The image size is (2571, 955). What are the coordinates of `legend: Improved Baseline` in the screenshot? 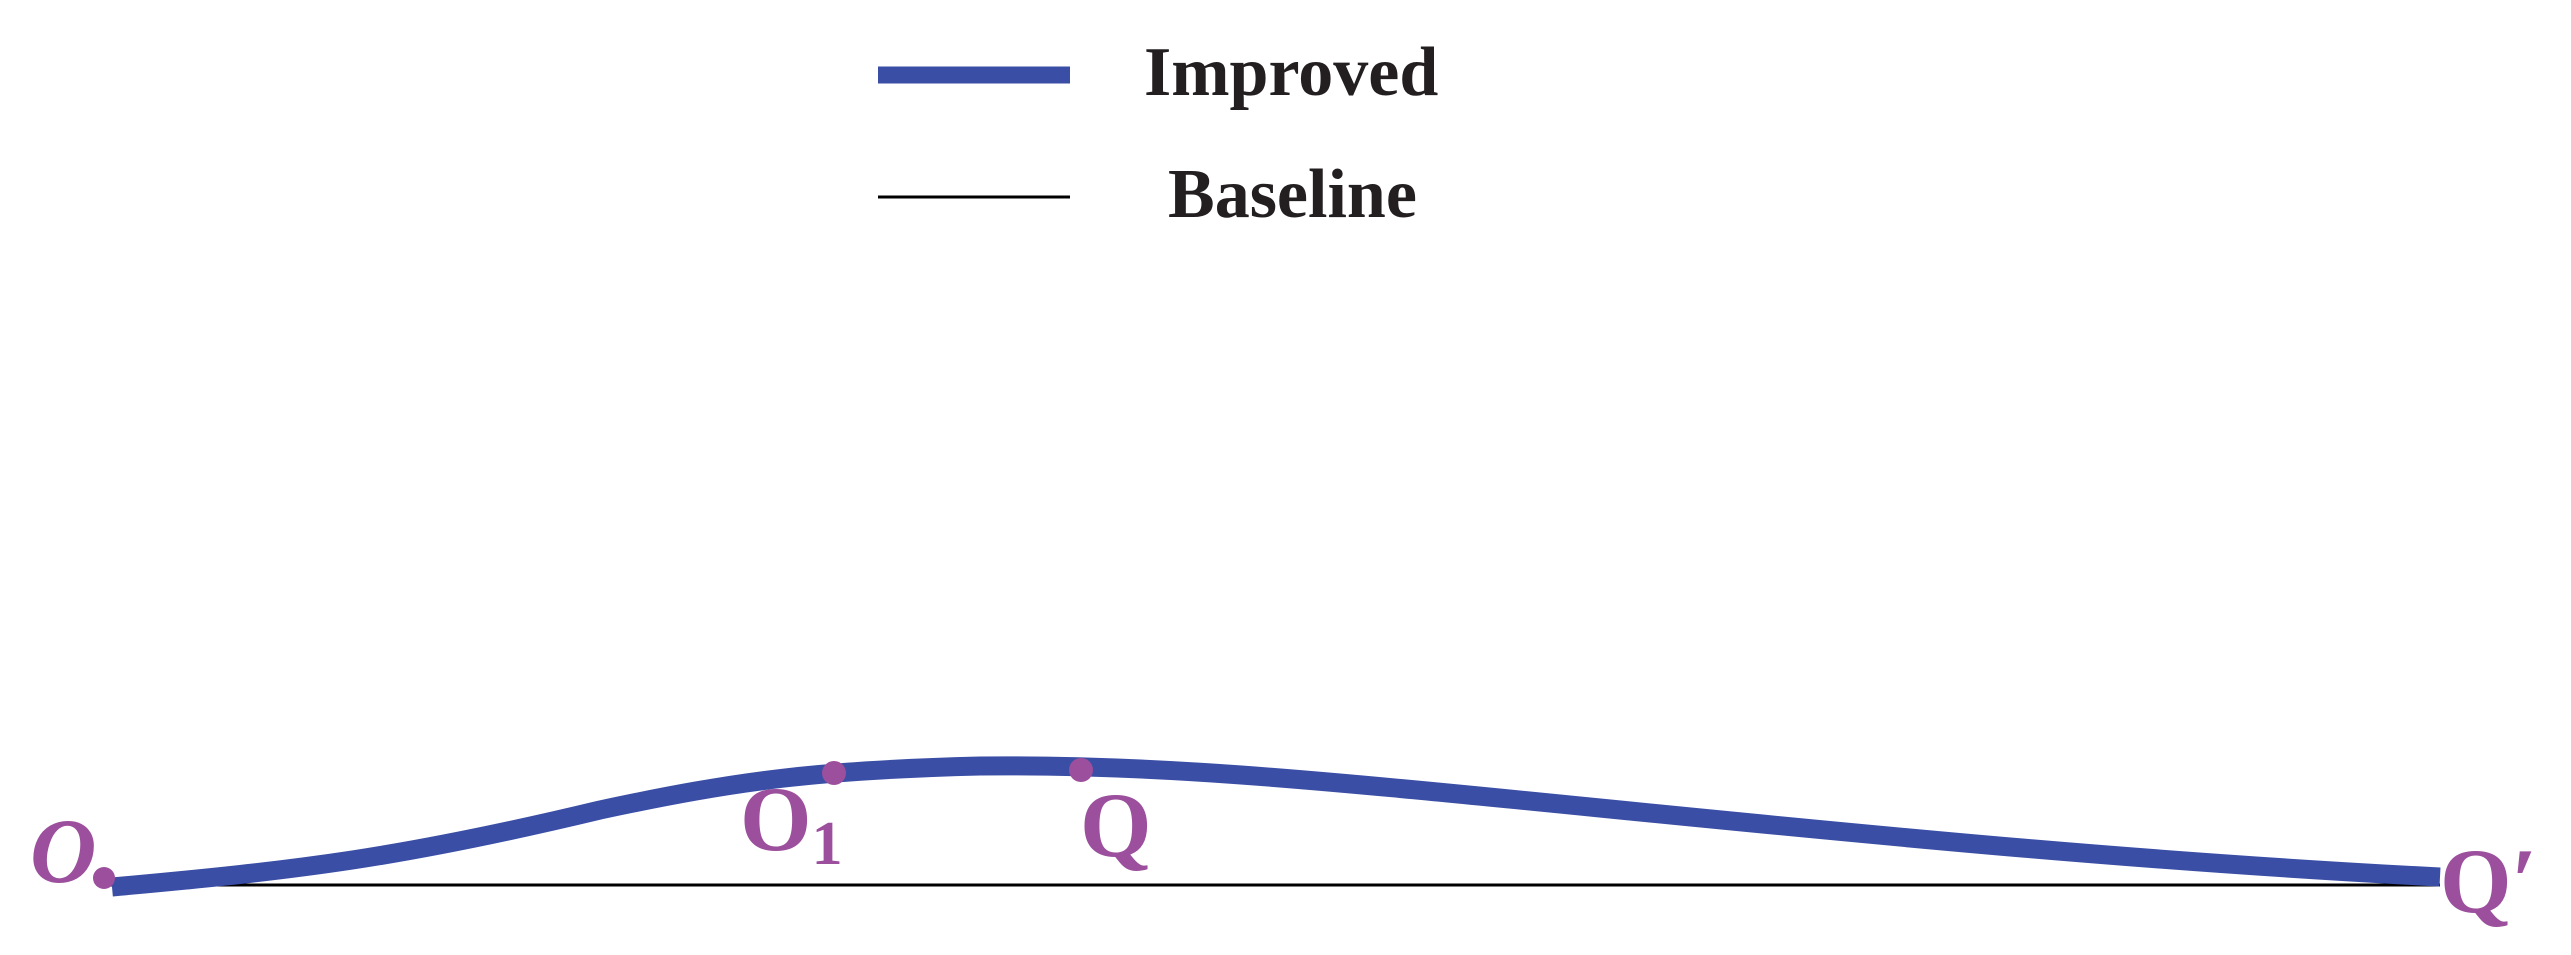 It's located at (1158, 133).